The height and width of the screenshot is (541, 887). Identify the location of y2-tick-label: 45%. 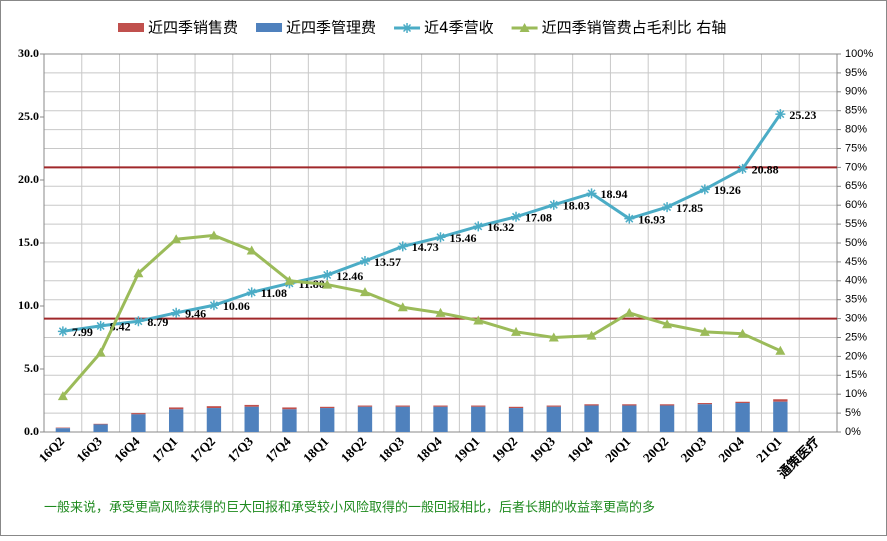
(856, 262).